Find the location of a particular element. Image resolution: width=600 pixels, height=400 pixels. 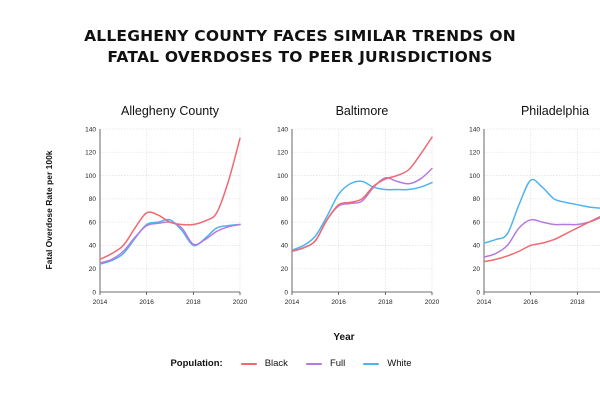

legend-item-white: White is located at coordinates (387, 363).